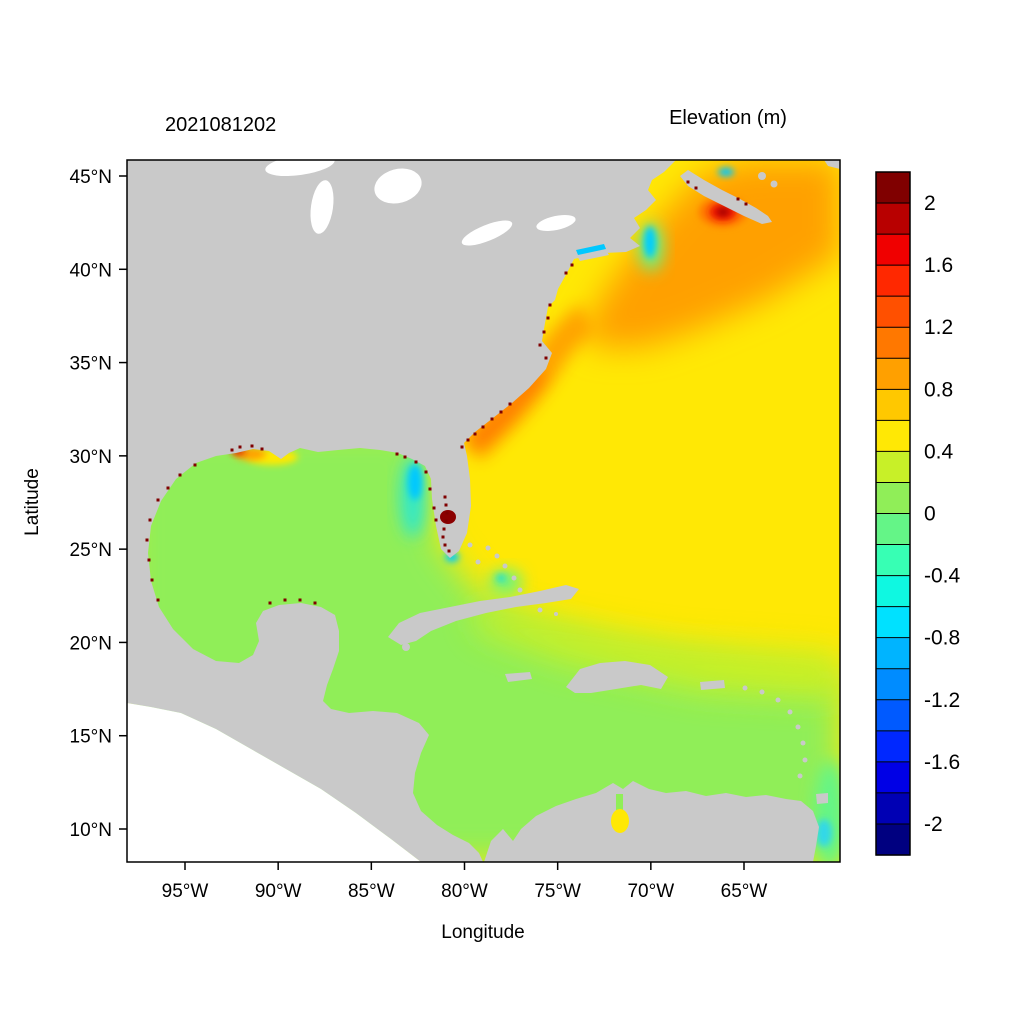 The image size is (1024, 1024). What do you see at coordinates (938, 265) in the screenshot?
I see `colorbar-tick-label: 1.6` at bounding box center [938, 265].